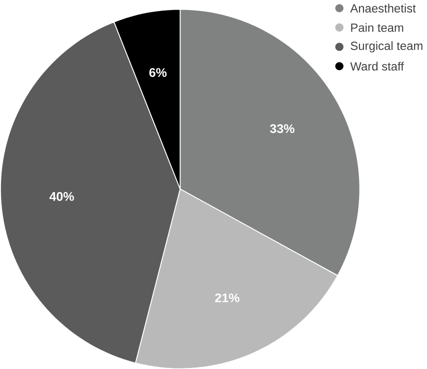 This screenshot has width=427, height=369. I want to click on legend-label: Ward staff, so click(377, 66).